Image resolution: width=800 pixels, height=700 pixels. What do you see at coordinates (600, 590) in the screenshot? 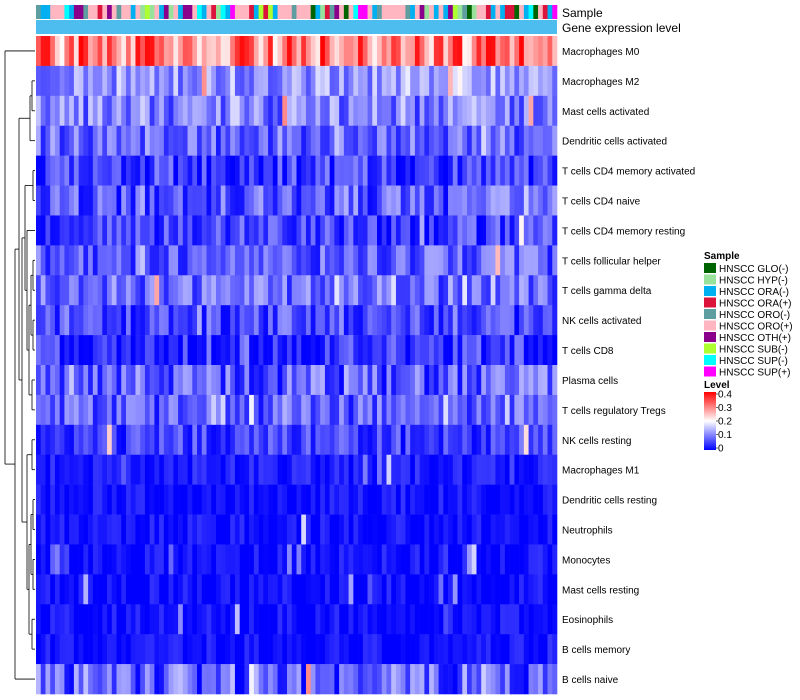
I see `row-label: Mast cells resting` at bounding box center [600, 590].